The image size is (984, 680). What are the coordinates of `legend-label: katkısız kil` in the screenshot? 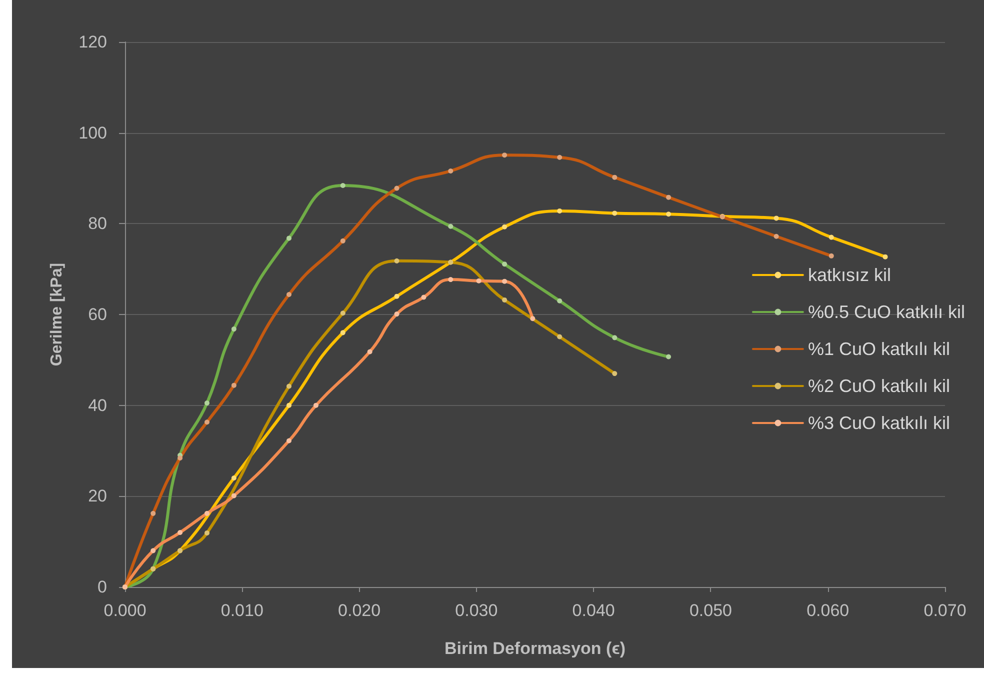 It's located at (849, 275).